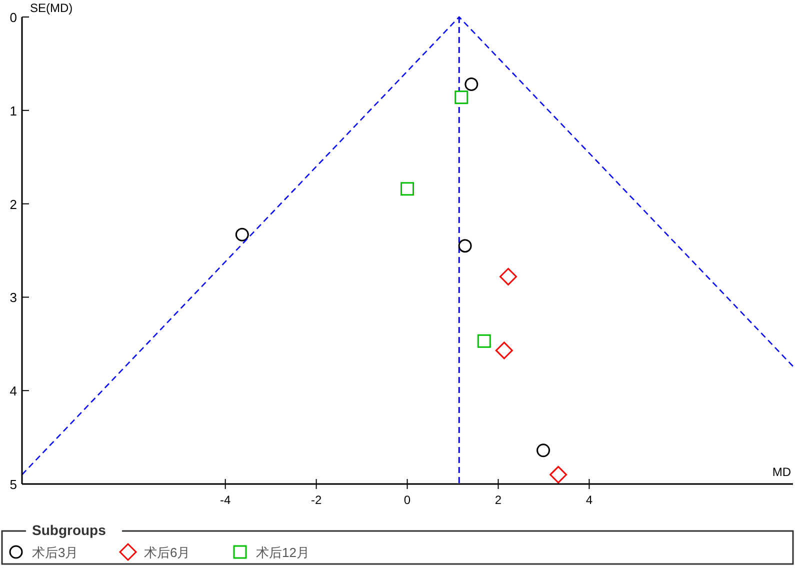 The width and height of the screenshot is (795, 569). Describe the element at coordinates (69, 530) in the screenshot. I see `legend-title: Subgroups` at that location.